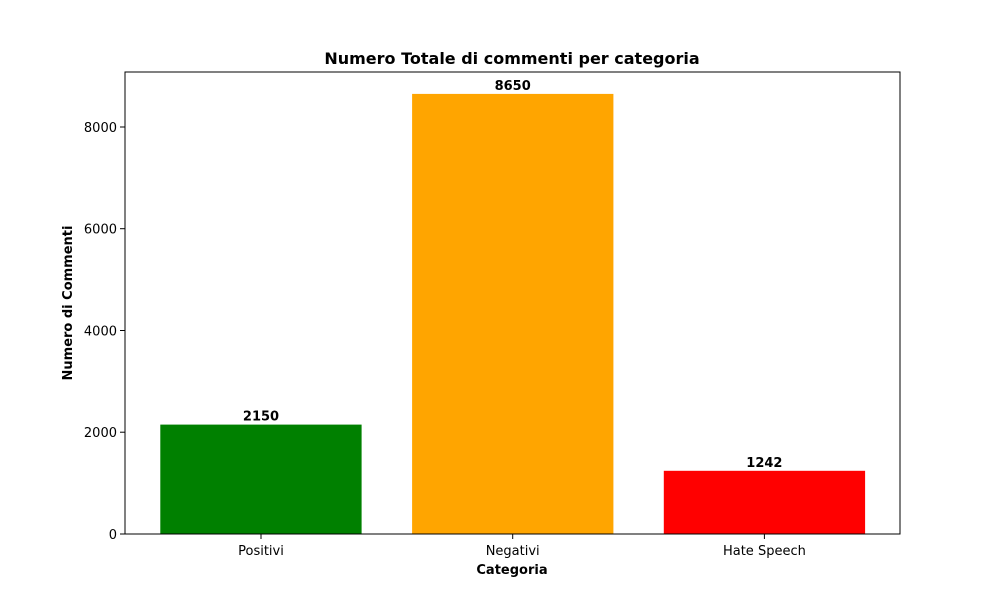  I want to click on x-axis-label: Categoria, so click(511, 570).